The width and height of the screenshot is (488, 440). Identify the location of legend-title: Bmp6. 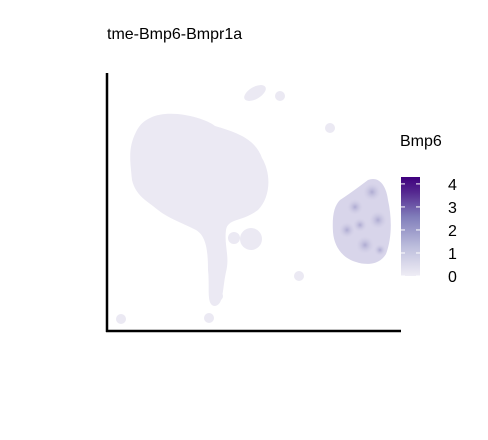
(421, 141).